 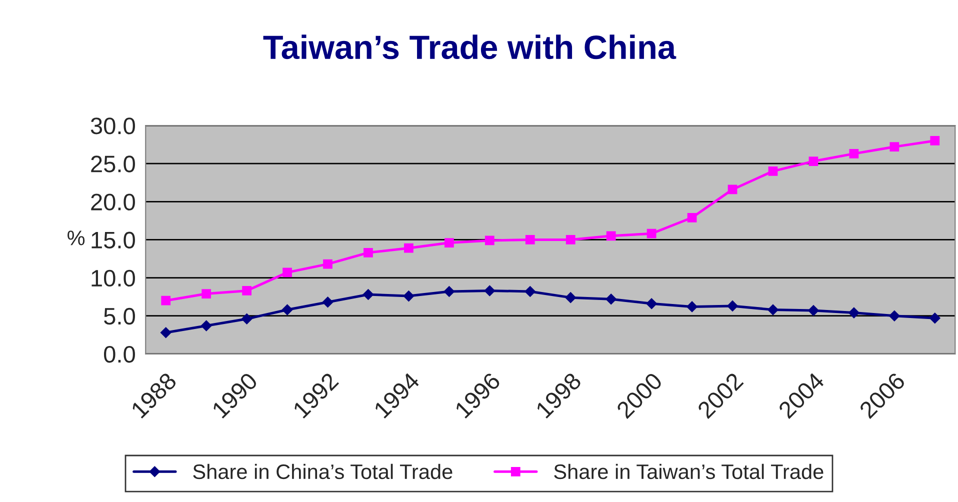 I want to click on legend-label: Share in Taiwan’s Total Trade, so click(x=689, y=472).